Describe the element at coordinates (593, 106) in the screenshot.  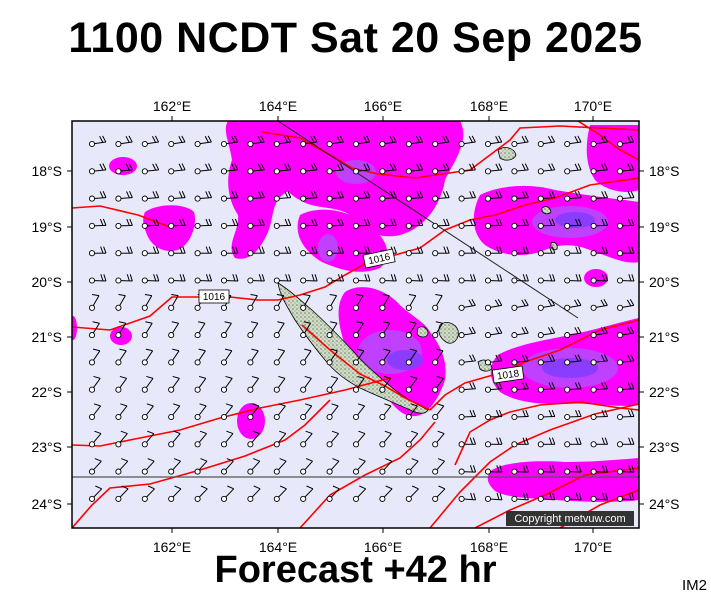
I see `lon-label-top-170: 170°E` at that location.